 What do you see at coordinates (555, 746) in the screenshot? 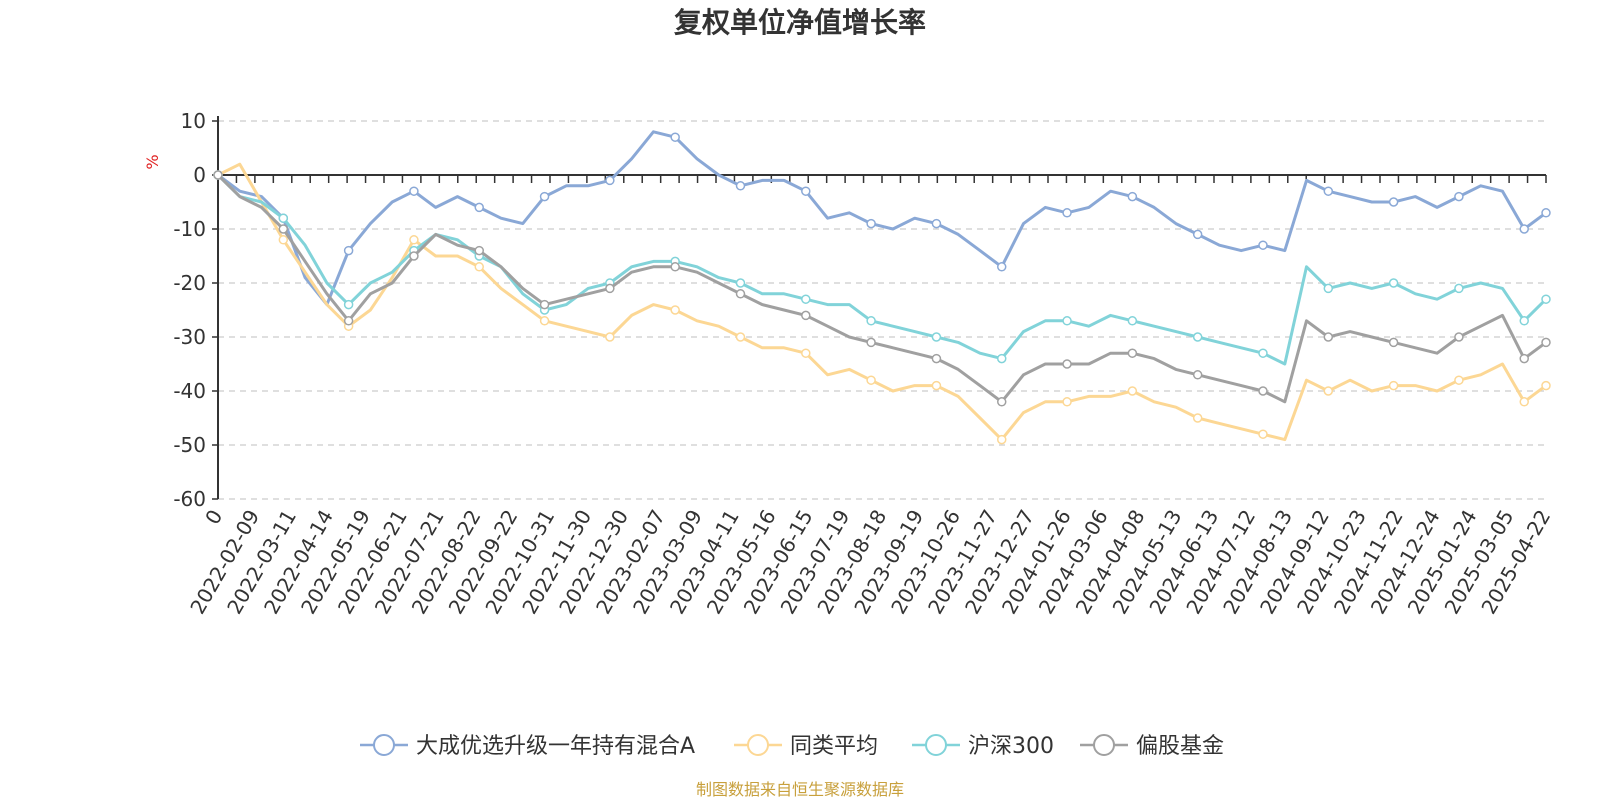
I see `legend-label: 大成优选升级一年持有混合A` at bounding box center [555, 746].